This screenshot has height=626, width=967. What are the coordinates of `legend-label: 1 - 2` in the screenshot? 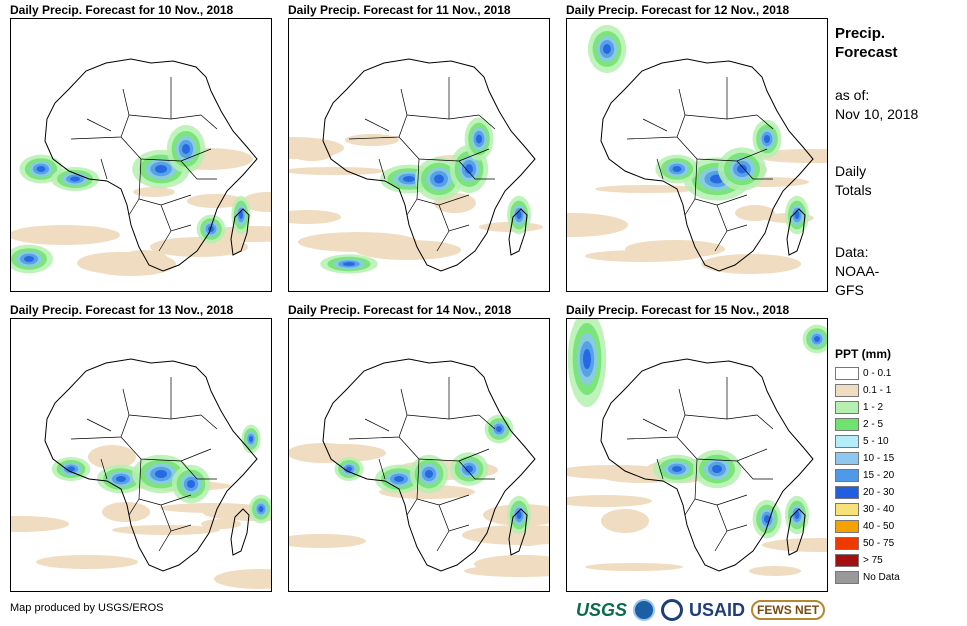 It's located at (873, 407).